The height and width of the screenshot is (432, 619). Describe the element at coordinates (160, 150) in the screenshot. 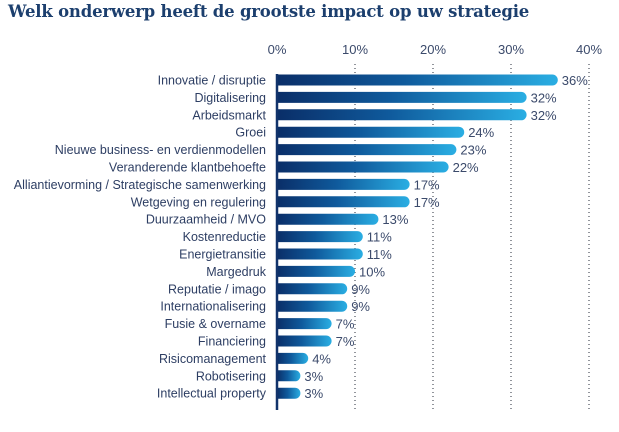

I see `category-label: Nieuwe business- en verdienmodellen` at that location.